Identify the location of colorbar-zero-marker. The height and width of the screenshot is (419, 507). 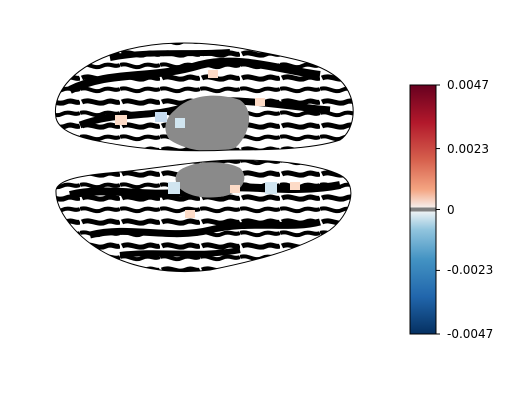
(423, 209).